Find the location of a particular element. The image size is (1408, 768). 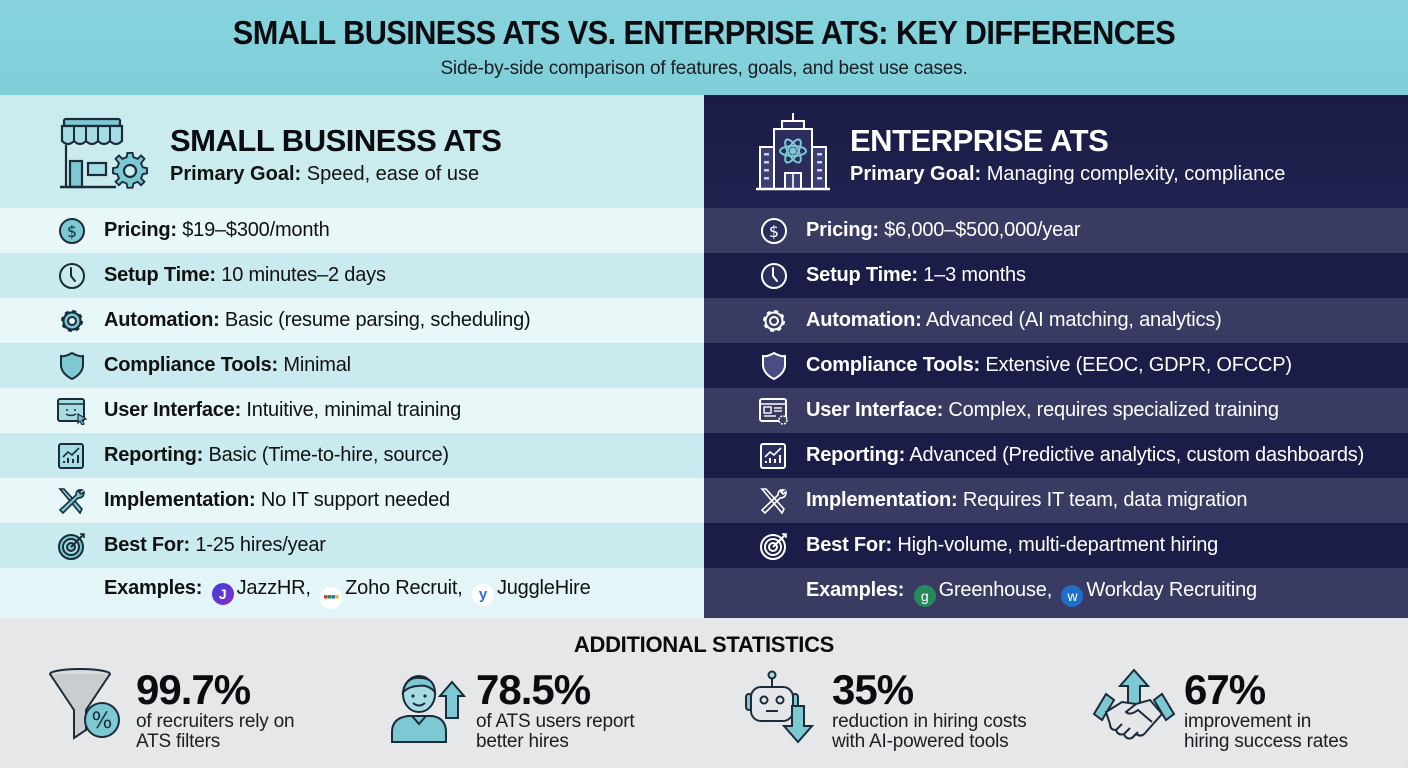

row-label: Pricing: is located at coordinates (842, 230).